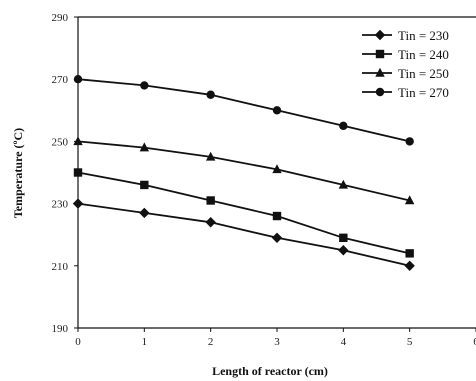 This screenshot has height=381, width=476. Describe the element at coordinates (78, 342) in the screenshot. I see `x-tick-label: 0` at that location.